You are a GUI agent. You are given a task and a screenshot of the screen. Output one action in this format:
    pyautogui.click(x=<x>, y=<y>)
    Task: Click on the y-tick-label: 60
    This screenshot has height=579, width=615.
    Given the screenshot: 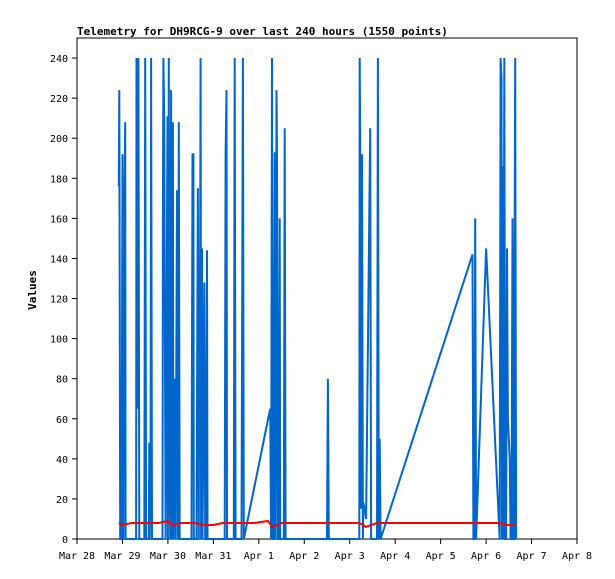 What is the action you would take?
    pyautogui.click(x=62, y=420)
    